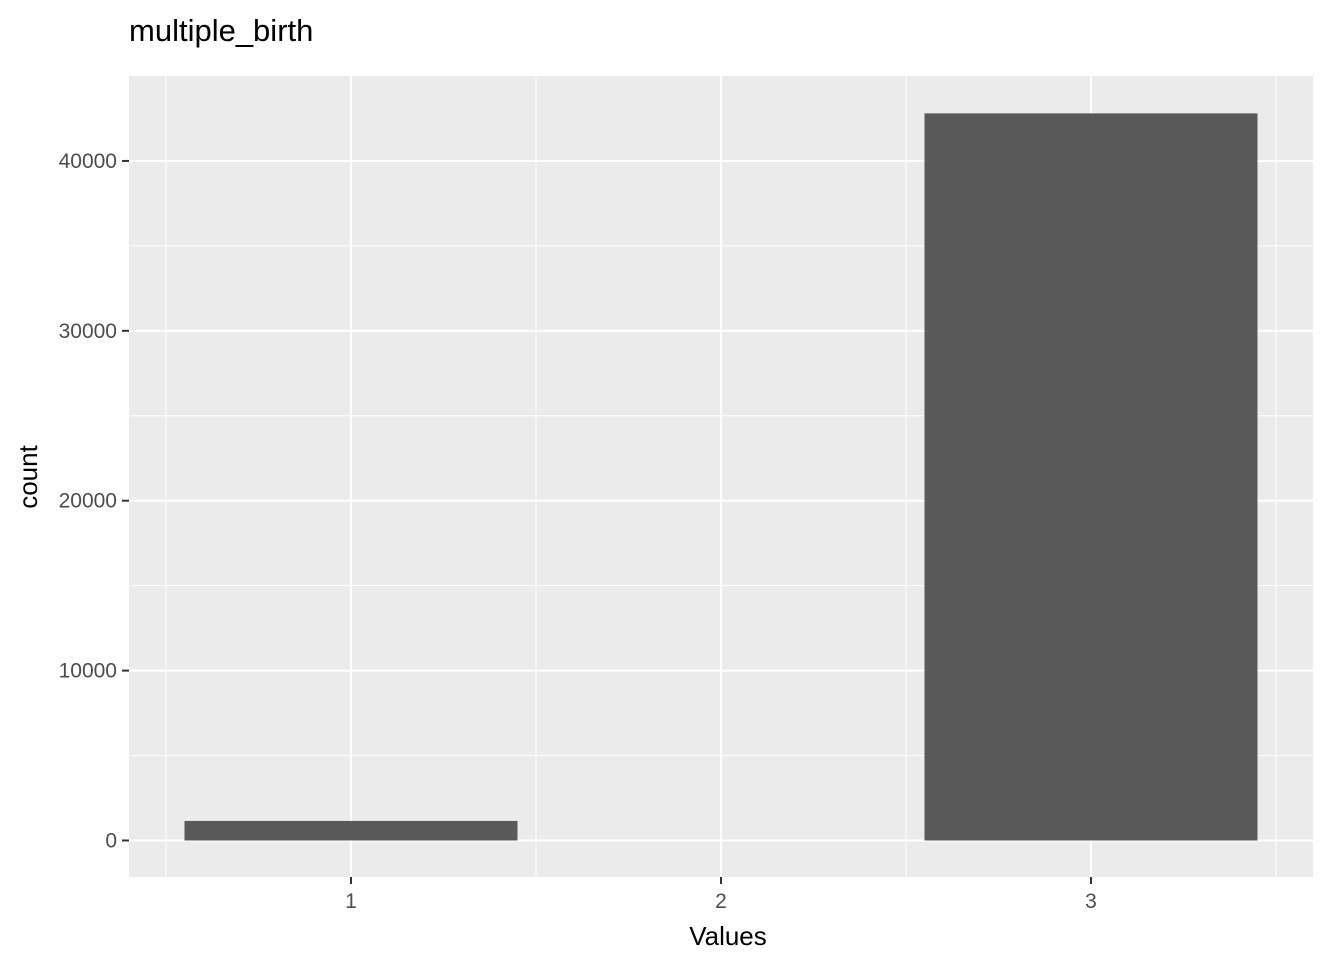  I want to click on y-tick-label: 30000, so click(88, 331).